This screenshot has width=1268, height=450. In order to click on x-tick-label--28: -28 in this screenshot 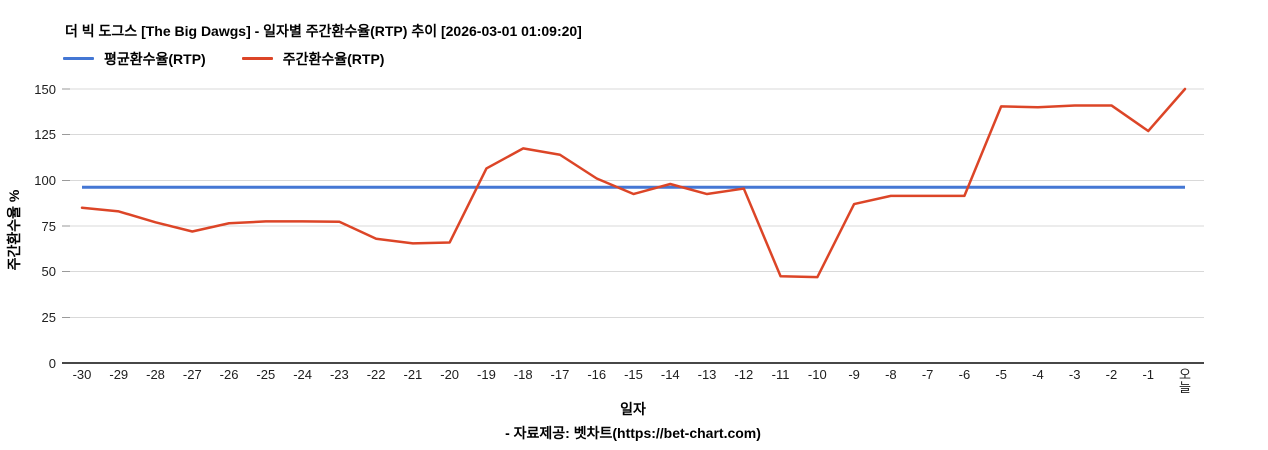, I will do `click(155, 374)`.